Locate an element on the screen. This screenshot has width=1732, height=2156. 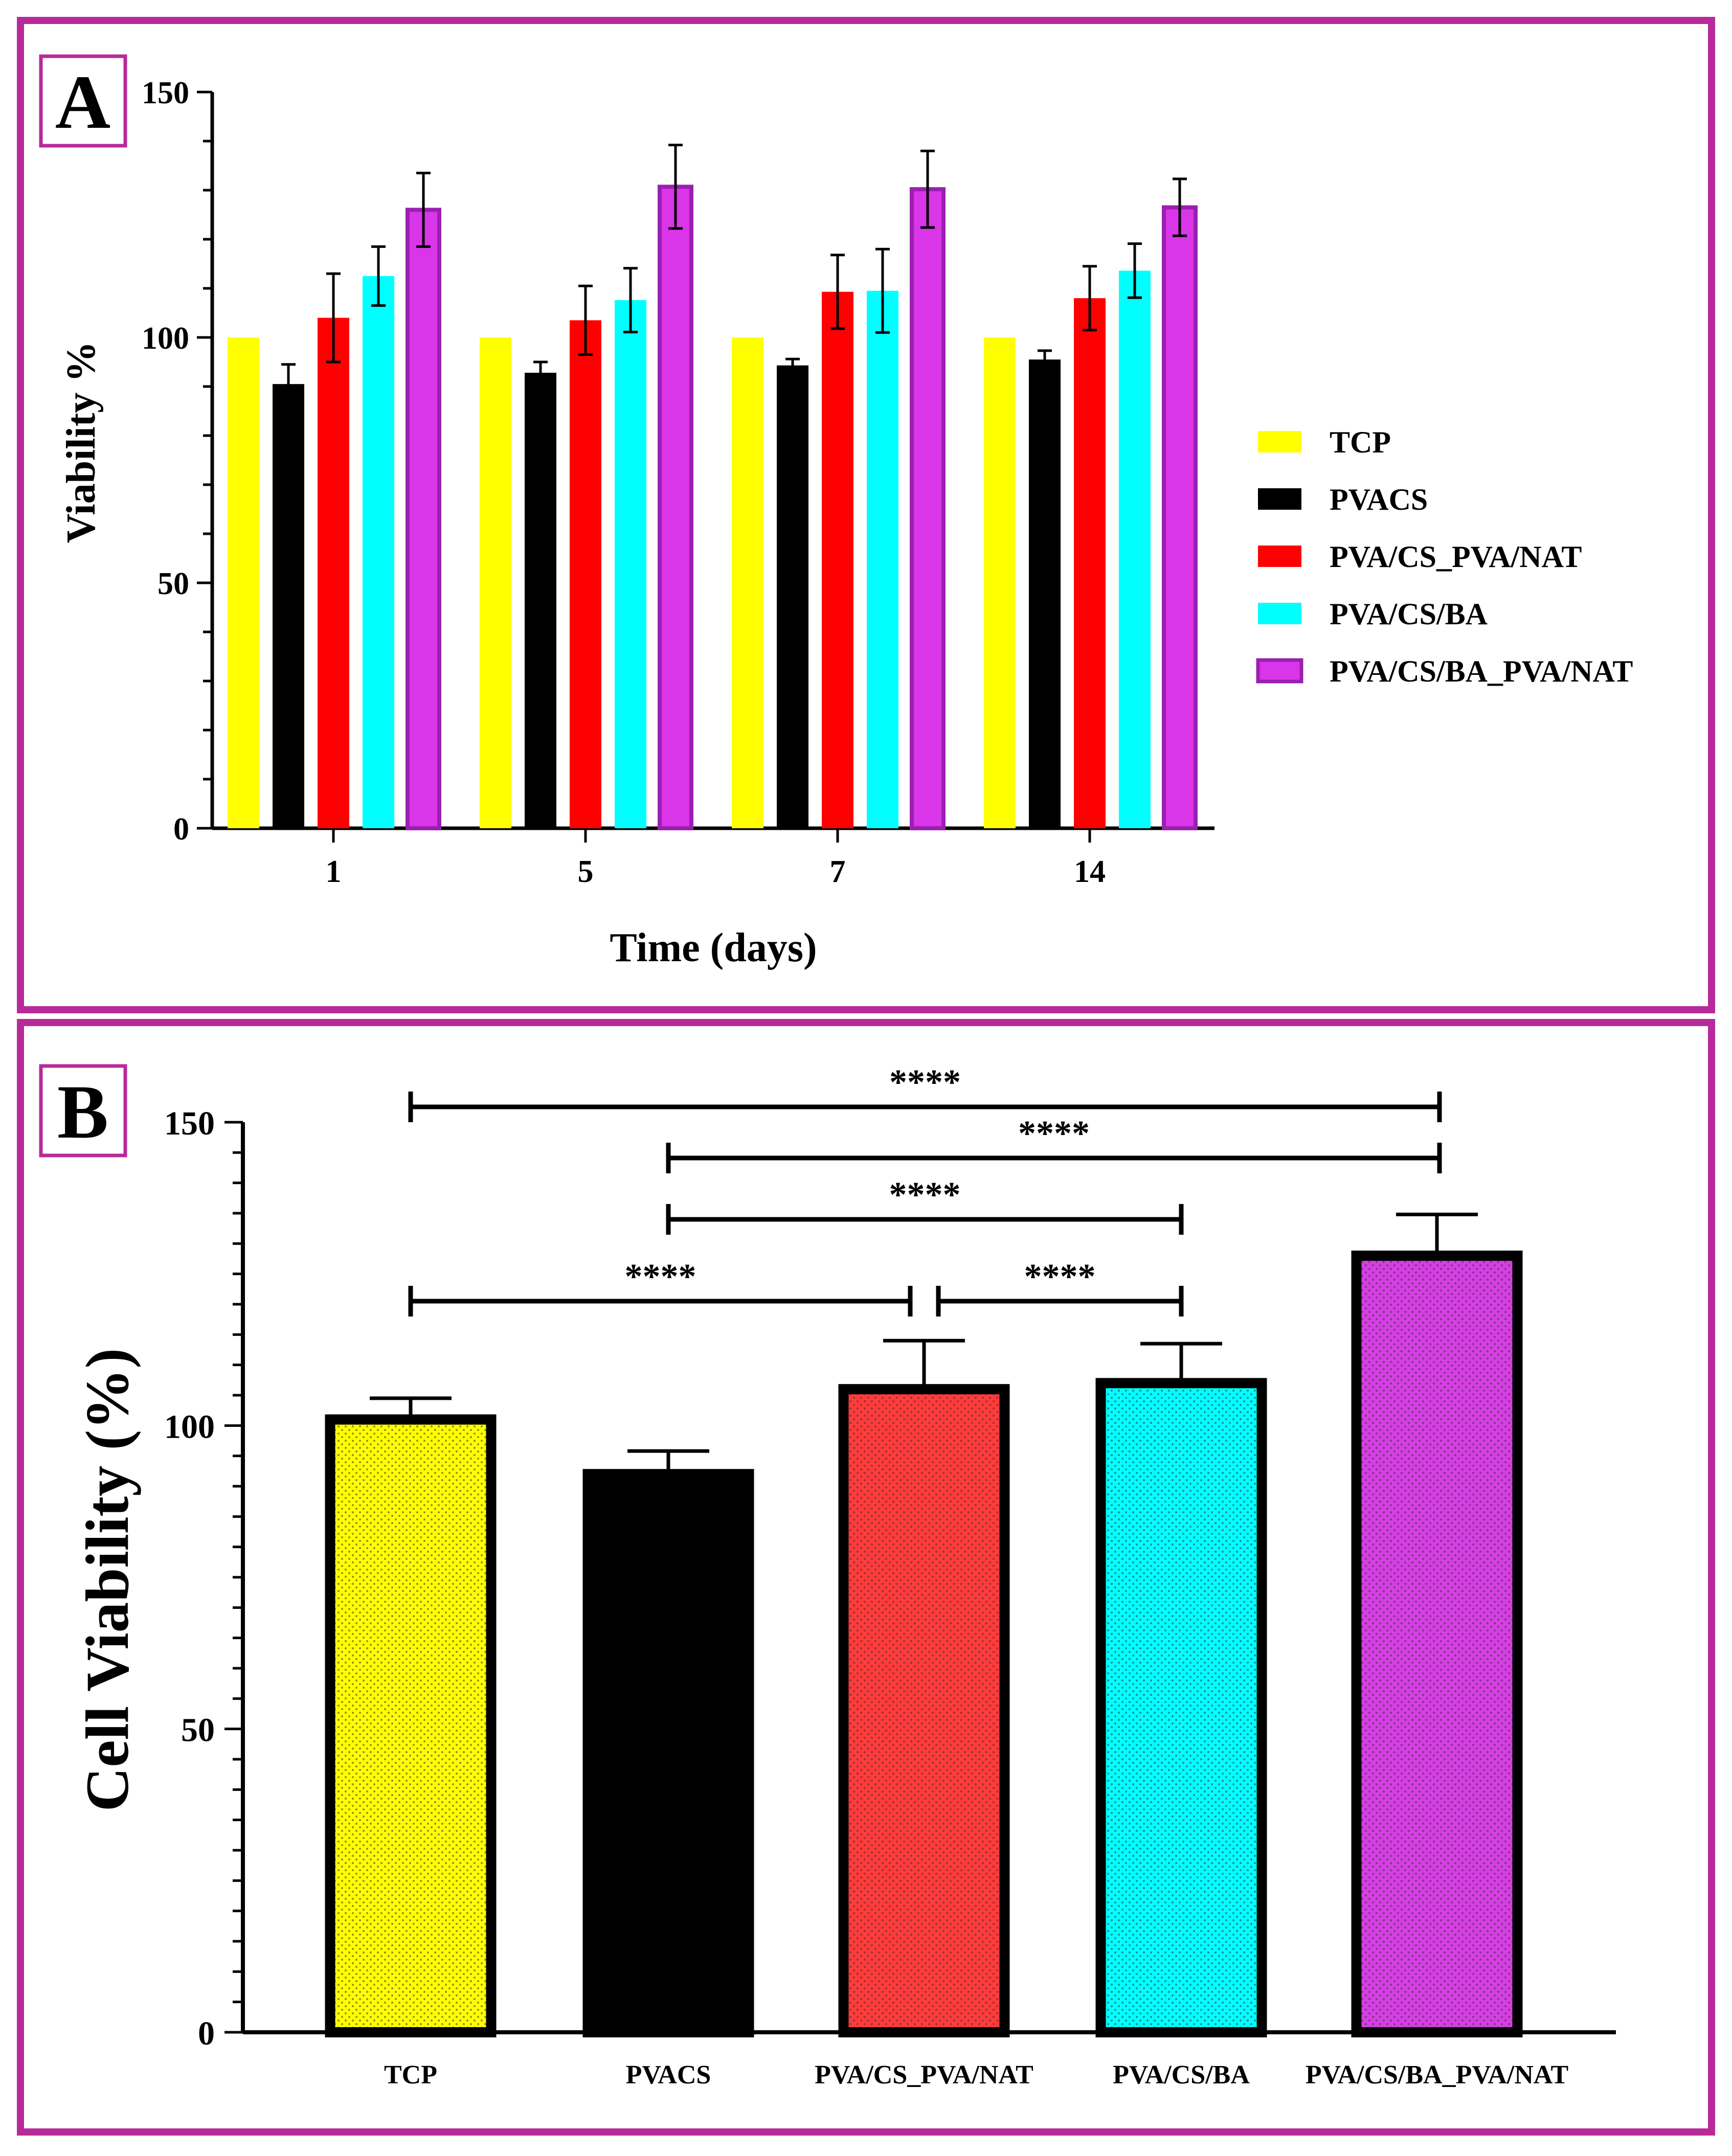
chart-a-y-tick-label: 150 is located at coordinates (165, 93).